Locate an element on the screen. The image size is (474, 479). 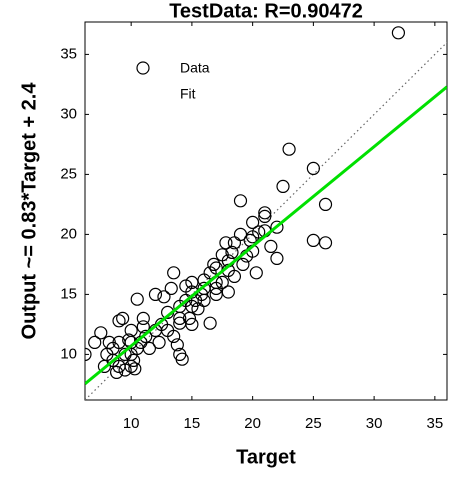
x-tick-label: 30 is located at coordinates (374, 423).